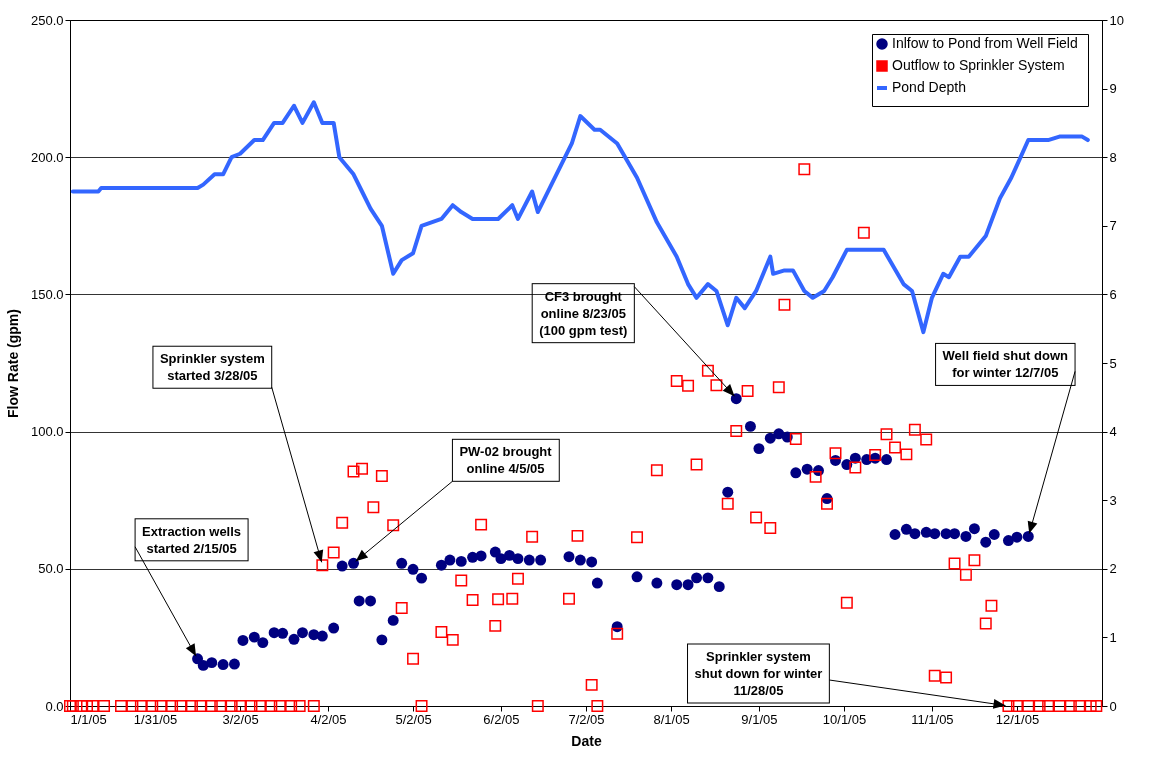  I want to click on y2-tick-label: 8, so click(1113, 157).